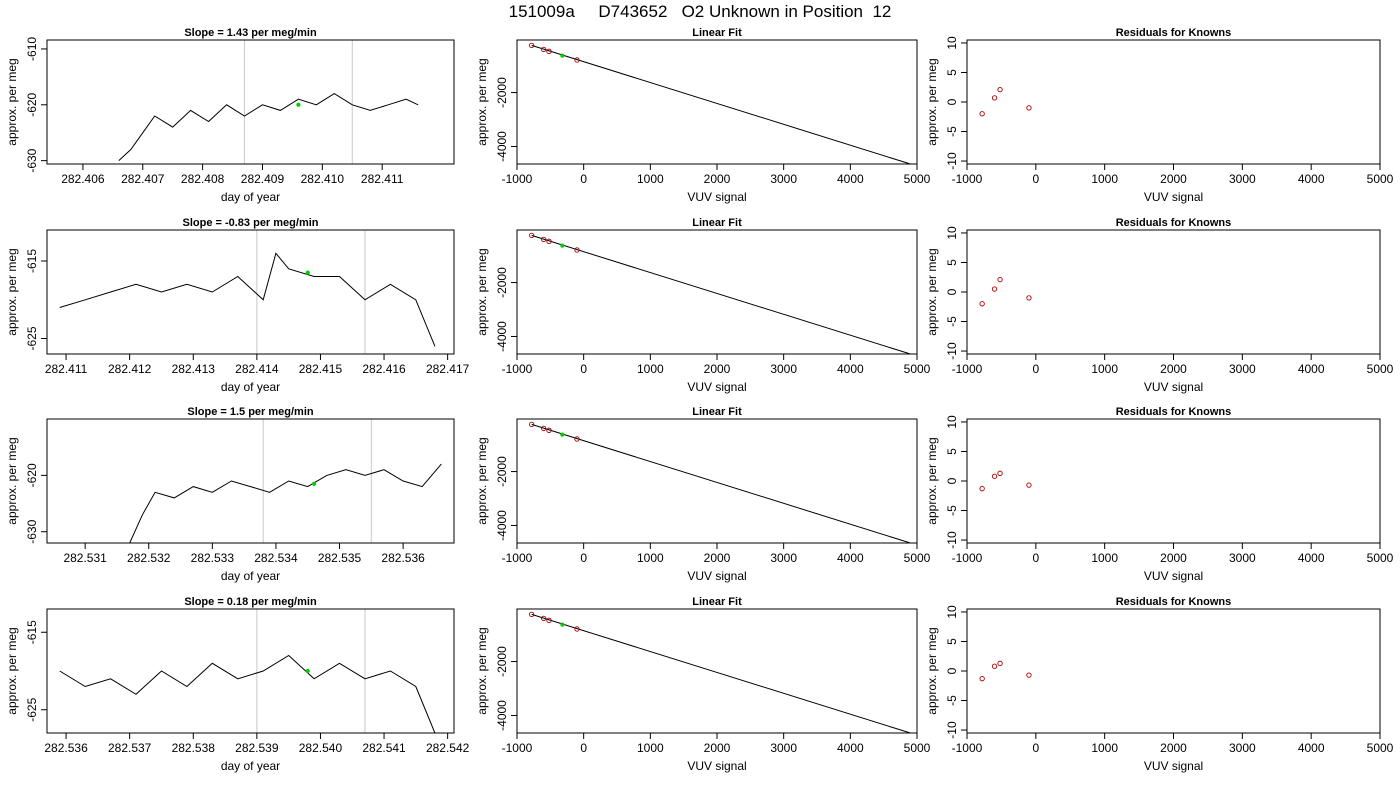  Describe the element at coordinates (250, 412) in the screenshot. I see `chart-title: Slope = 1.5 per meg/min` at that location.